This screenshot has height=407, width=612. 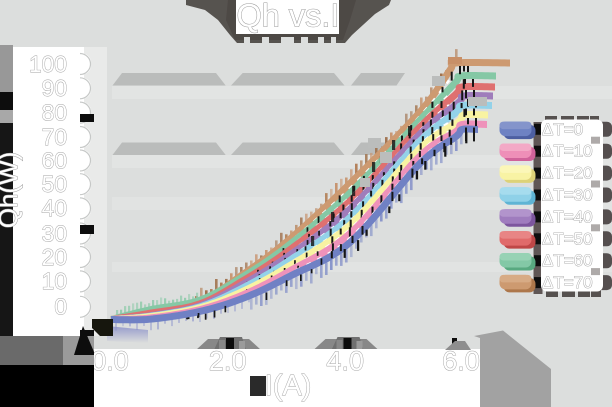 I want to click on svg-text: ΔT=50, so click(x=567, y=238).